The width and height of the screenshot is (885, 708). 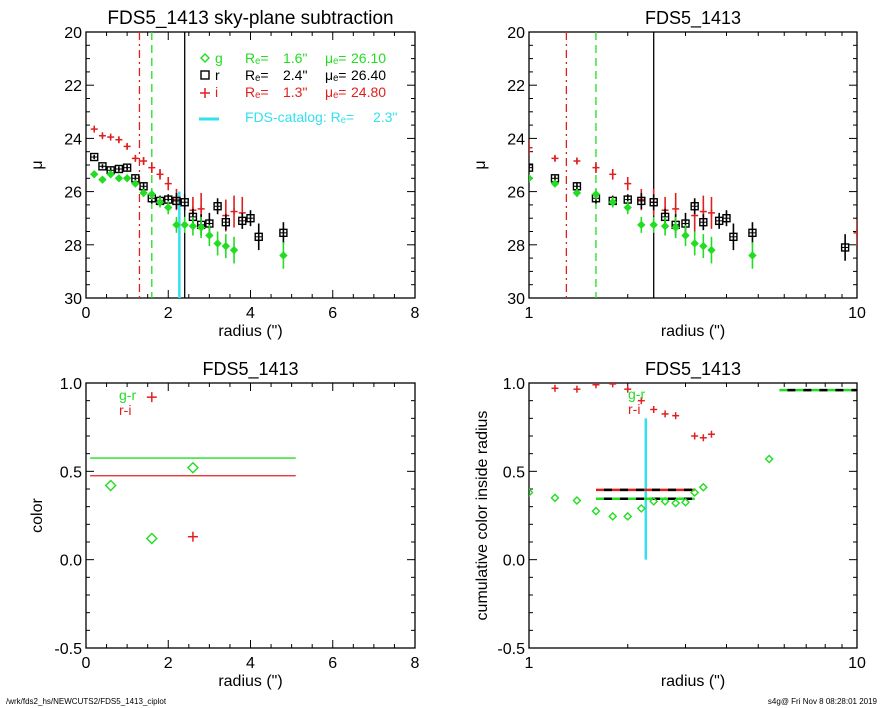 What do you see at coordinates (415, 663) in the screenshot?
I see `x-tick-label: 8` at bounding box center [415, 663].